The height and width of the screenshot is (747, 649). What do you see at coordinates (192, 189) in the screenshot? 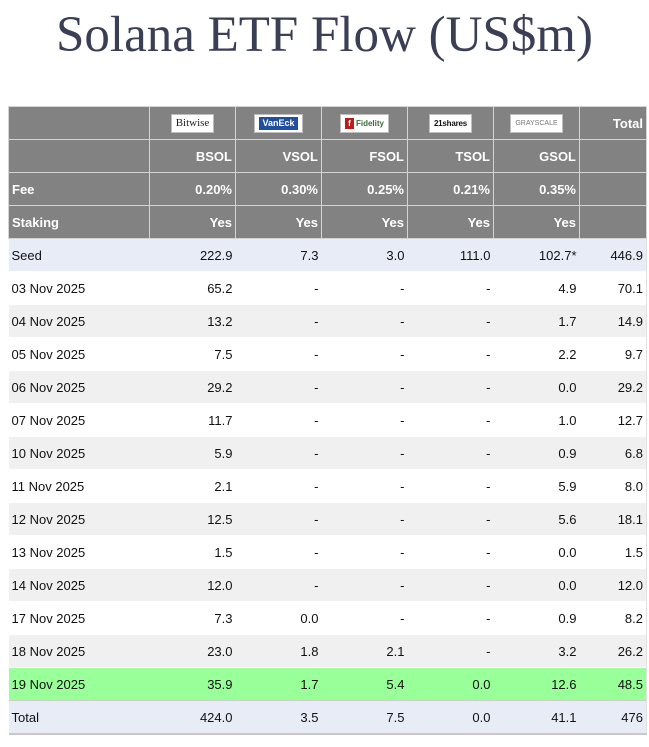
I see `fee-cell: 0.20%` at bounding box center [192, 189].